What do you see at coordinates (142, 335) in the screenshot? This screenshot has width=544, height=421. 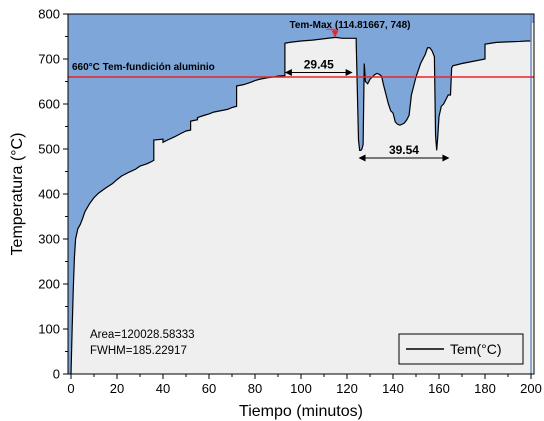 I see `area-stat: Area=120028.58333` at bounding box center [142, 335].